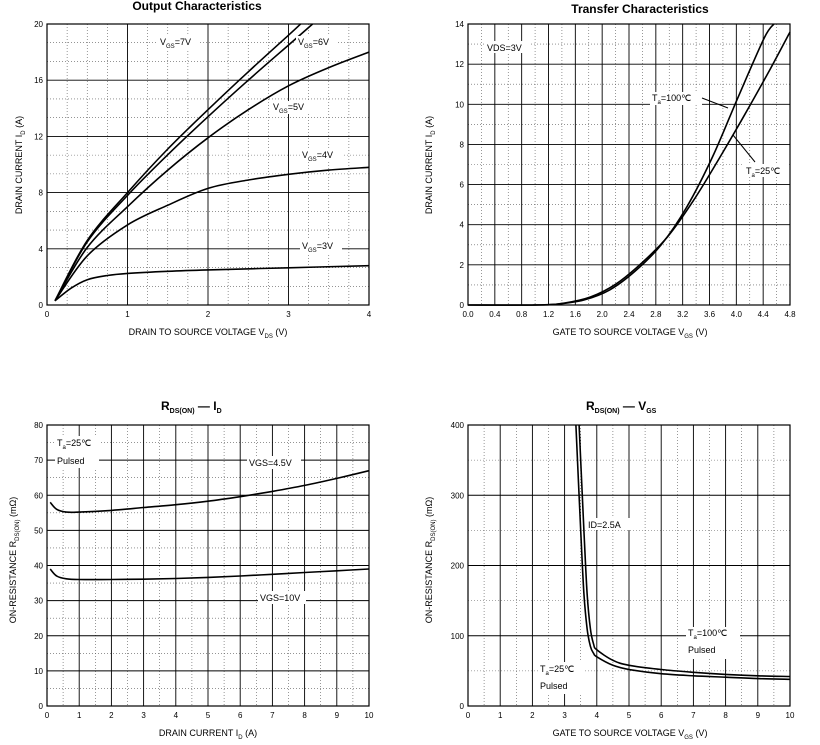  Describe the element at coordinates (764, 314) in the screenshot. I see `x-tick-label: 4.4` at that location.